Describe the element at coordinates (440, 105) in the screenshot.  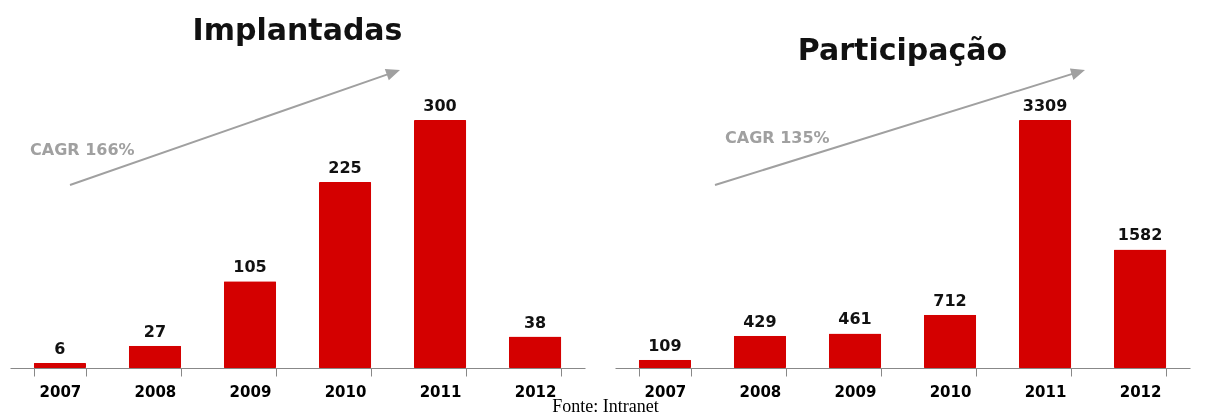
I see `data-label: 300` at that location.